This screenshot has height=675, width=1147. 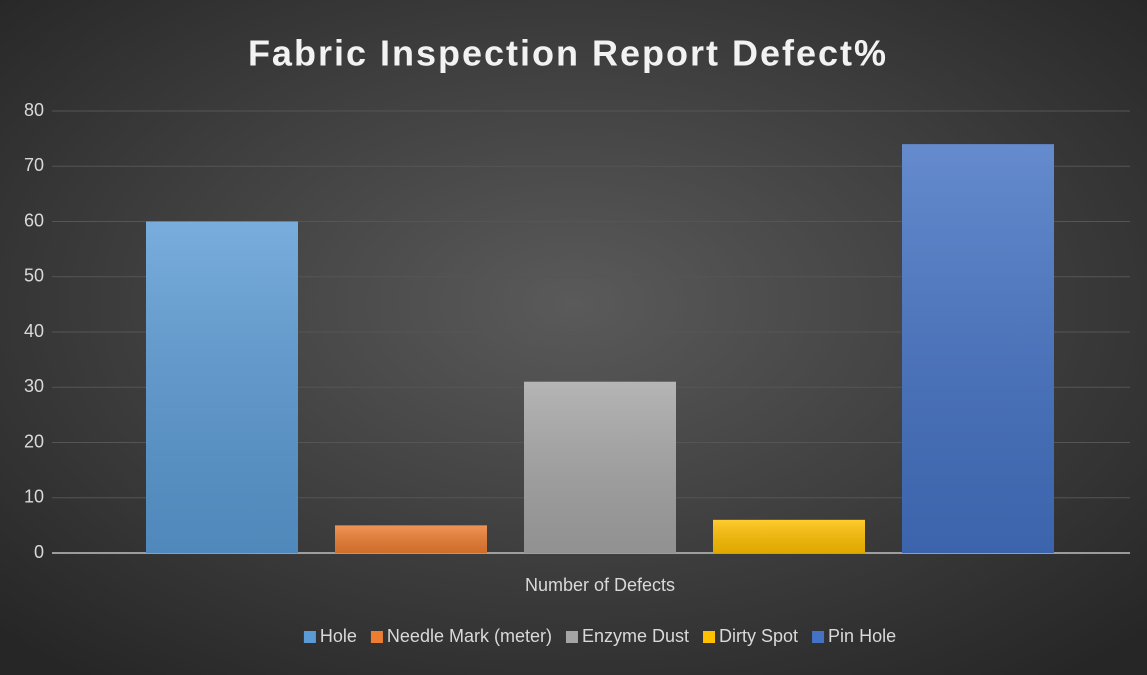 What do you see at coordinates (862, 636) in the screenshot?
I see `legend-label: Pin Hole` at bounding box center [862, 636].